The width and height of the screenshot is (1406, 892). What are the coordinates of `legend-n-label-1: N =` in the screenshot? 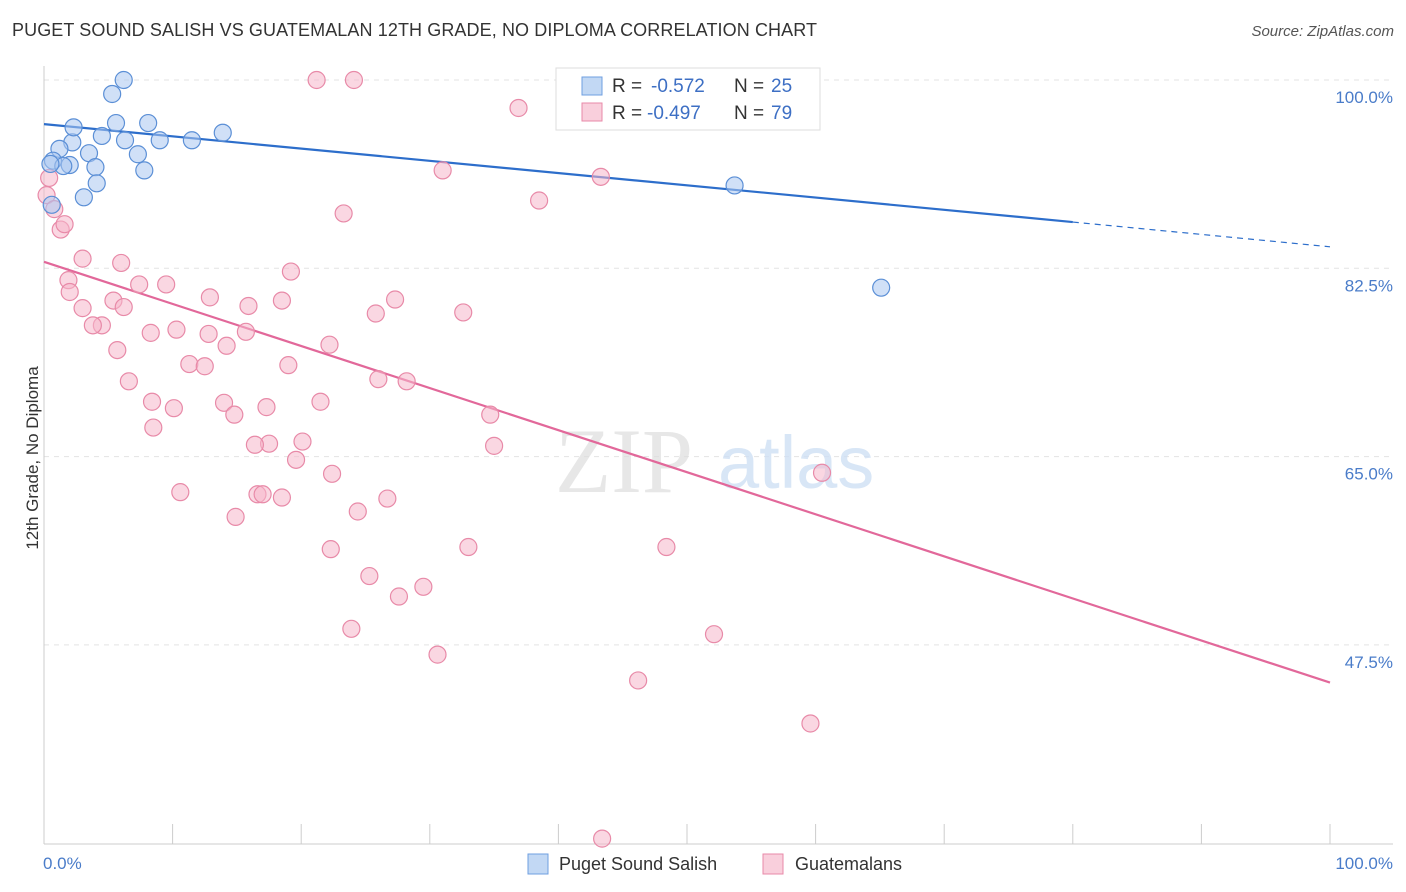 It's located at (749, 86).